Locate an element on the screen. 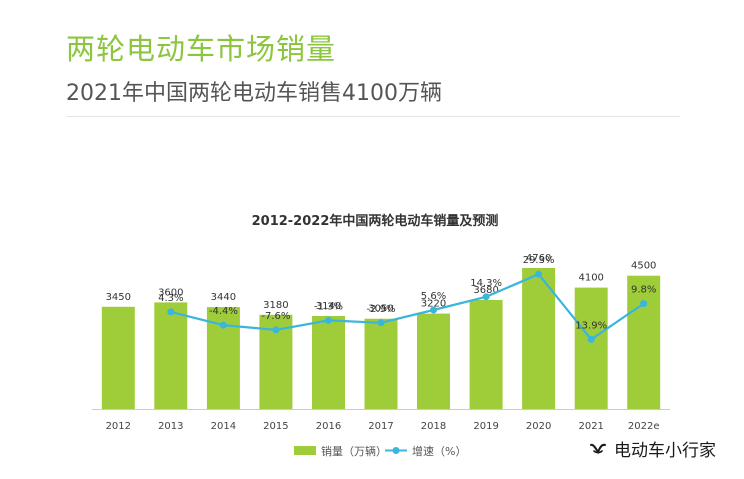 This screenshot has height=479, width=744. growth-label-2020: 29.3% is located at coordinates (539, 260).